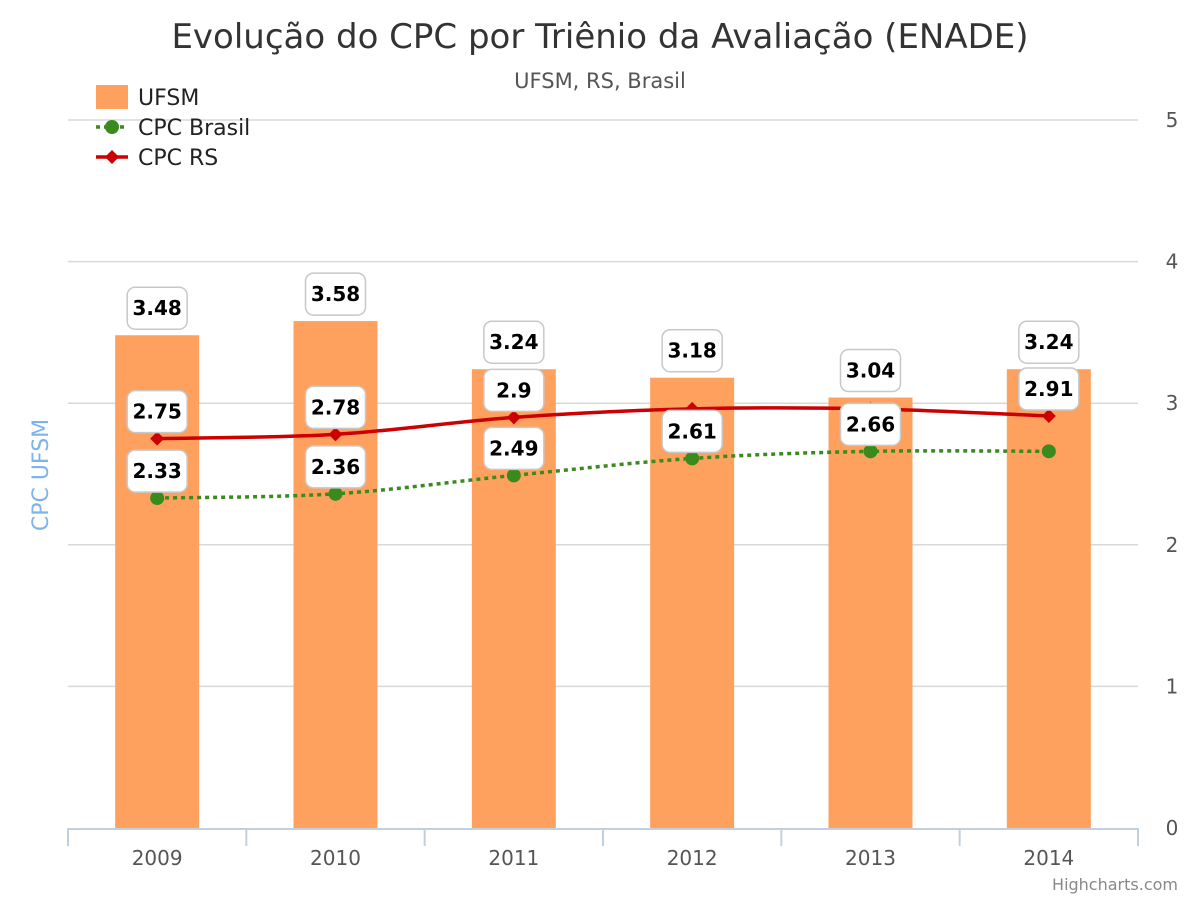 The height and width of the screenshot is (900, 1200). I want to click on x-tick-label: 2012, so click(692, 858).